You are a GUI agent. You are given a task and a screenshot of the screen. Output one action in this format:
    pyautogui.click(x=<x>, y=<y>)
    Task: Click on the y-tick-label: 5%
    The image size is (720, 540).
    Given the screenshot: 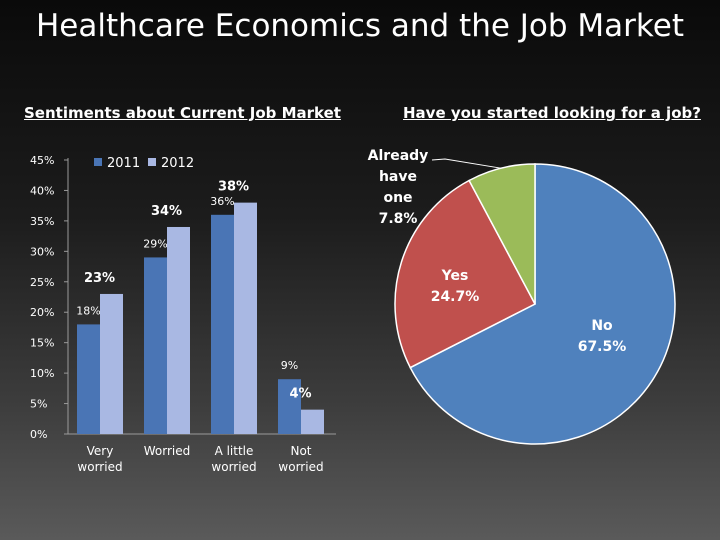 What is the action you would take?
    pyautogui.click(x=38, y=404)
    